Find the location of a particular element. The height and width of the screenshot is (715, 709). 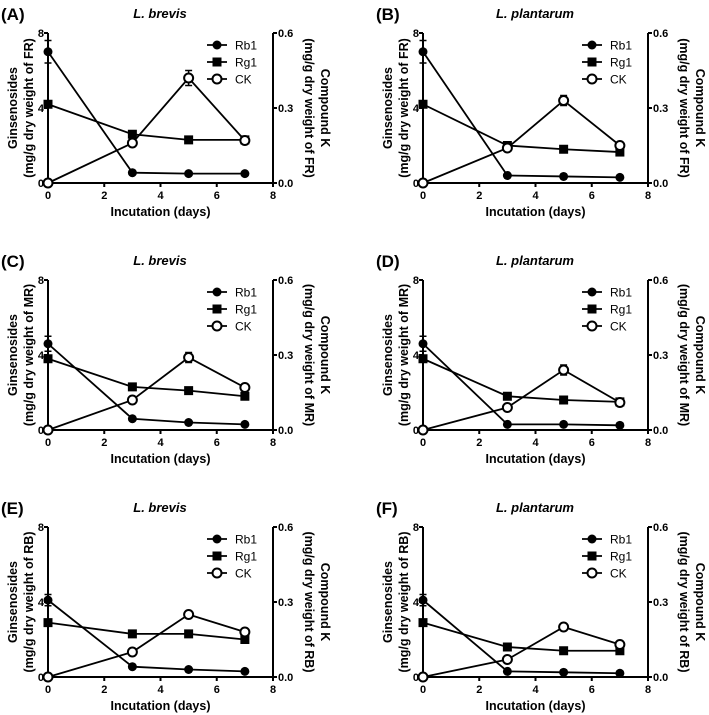

series-rg1 is located at coordinates (521, 128).